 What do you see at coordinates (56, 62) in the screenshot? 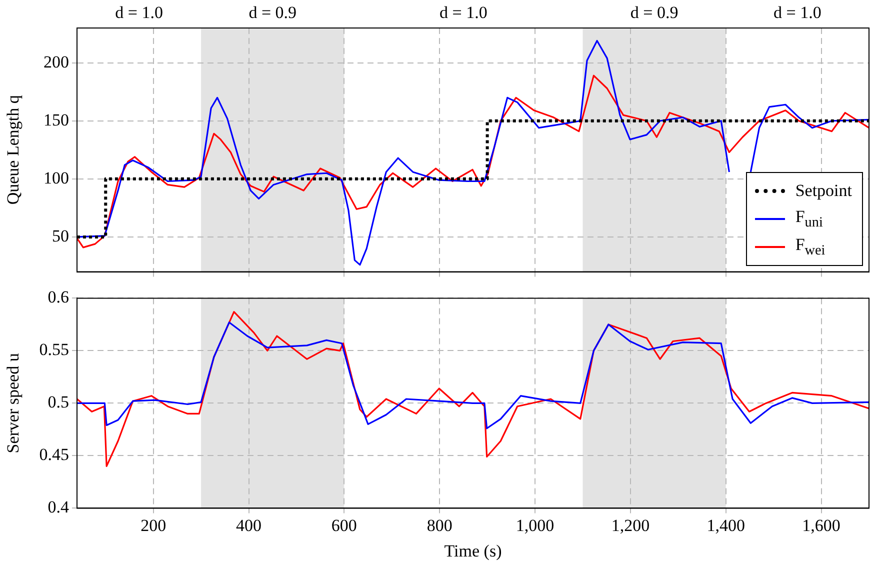
I see `y-tick-label: 200` at bounding box center [56, 62].